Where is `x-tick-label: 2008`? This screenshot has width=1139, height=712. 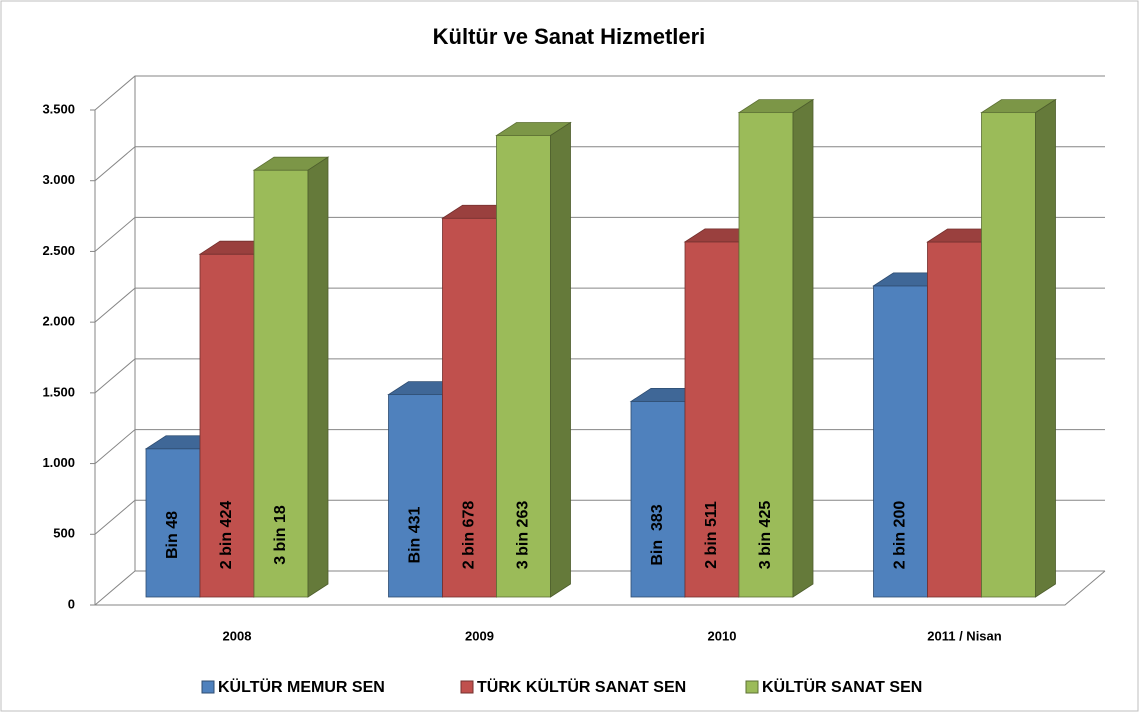
x-tick-label: 2008 is located at coordinates (237, 635).